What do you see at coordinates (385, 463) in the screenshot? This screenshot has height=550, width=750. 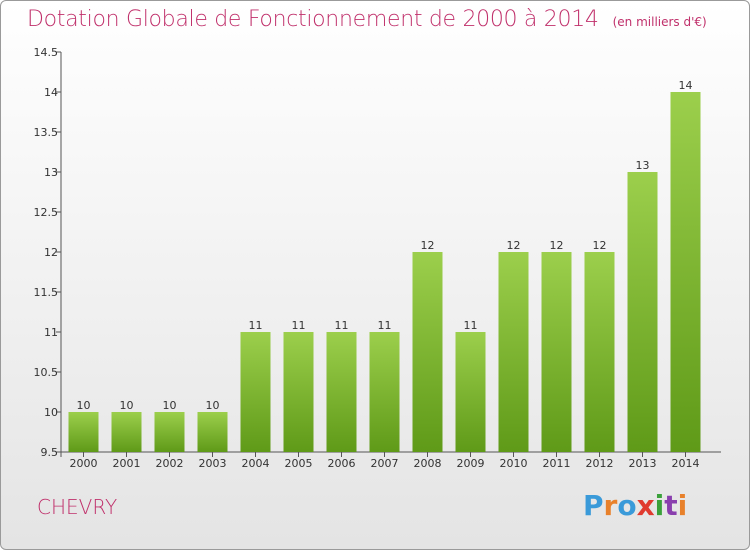 I see `x-tick-label: 2007` at bounding box center [385, 463].